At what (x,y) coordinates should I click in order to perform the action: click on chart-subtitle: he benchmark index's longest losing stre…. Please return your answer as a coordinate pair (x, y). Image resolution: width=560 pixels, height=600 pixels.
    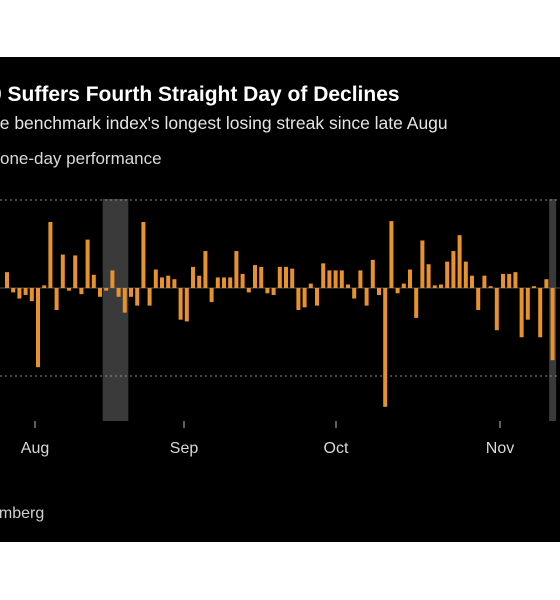
    Looking at the image, I should click on (224, 123).